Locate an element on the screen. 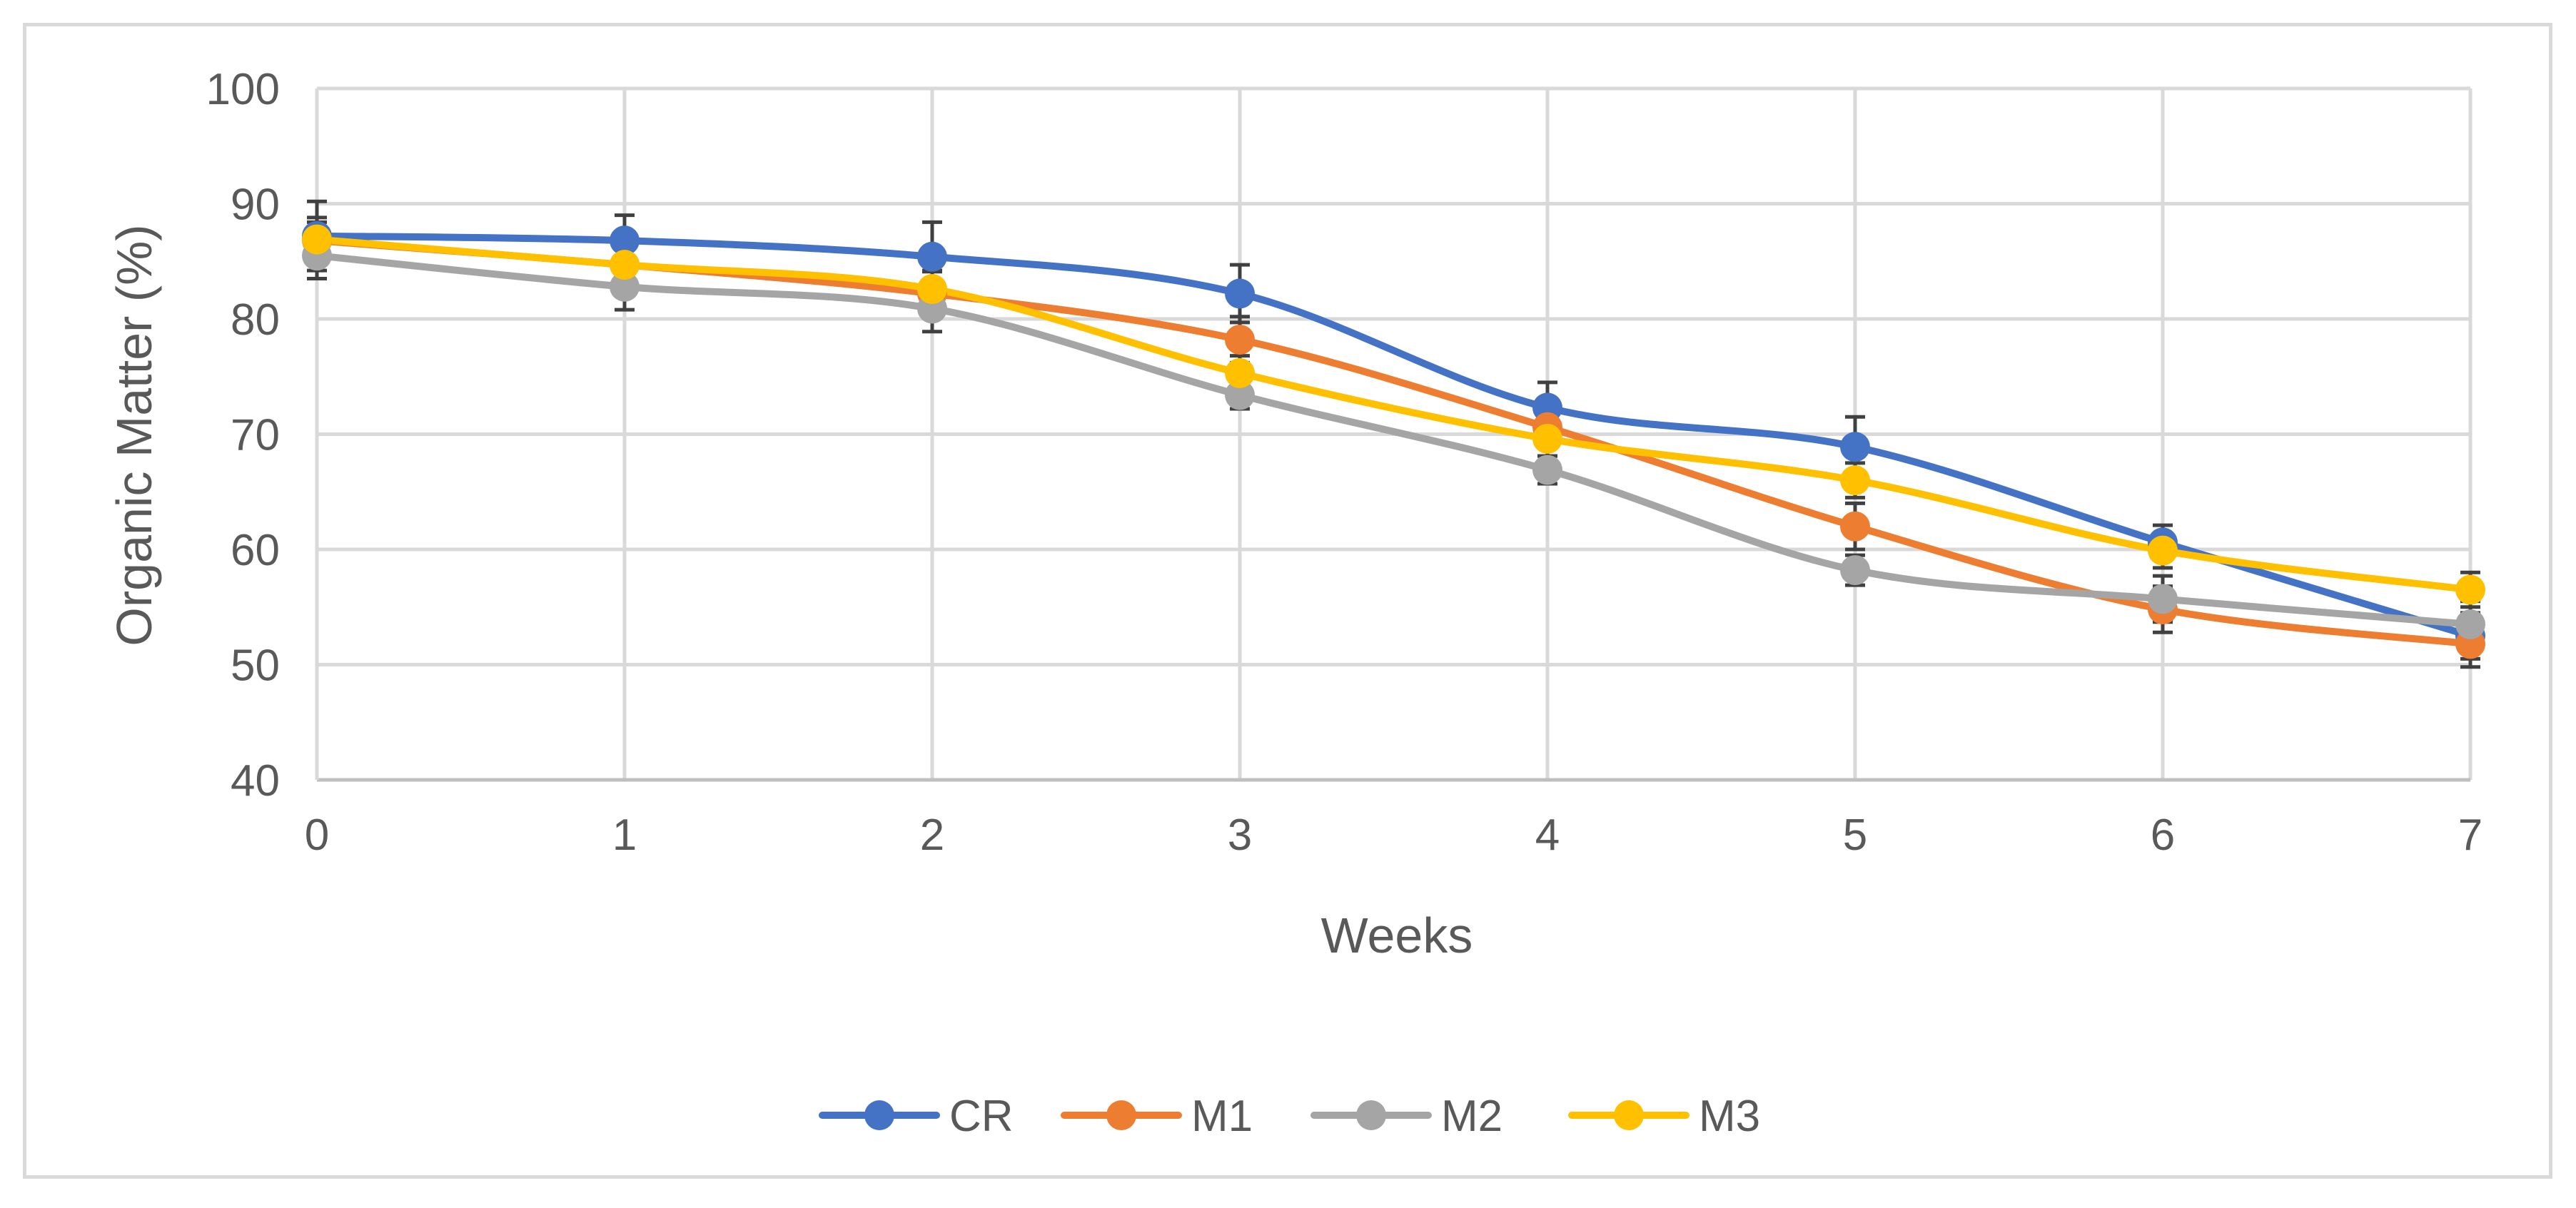  y-tick-label: 70 is located at coordinates (255, 435).